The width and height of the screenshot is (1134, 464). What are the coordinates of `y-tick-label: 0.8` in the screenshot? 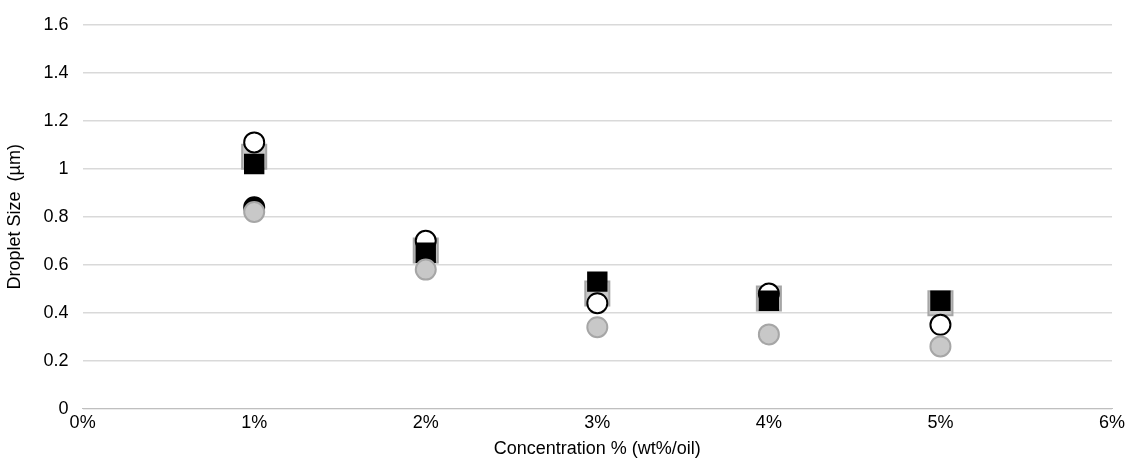 It's located at (56, 215).